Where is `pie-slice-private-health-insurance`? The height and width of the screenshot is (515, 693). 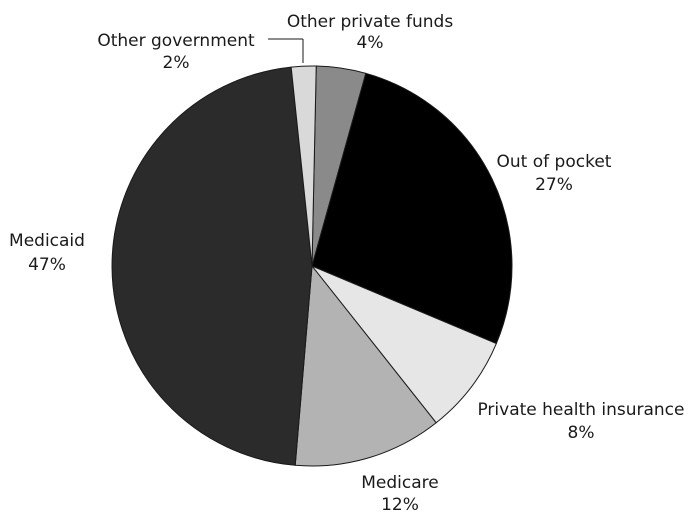
pie-slice-private-health-insurance is located at coordinates (404, 344).